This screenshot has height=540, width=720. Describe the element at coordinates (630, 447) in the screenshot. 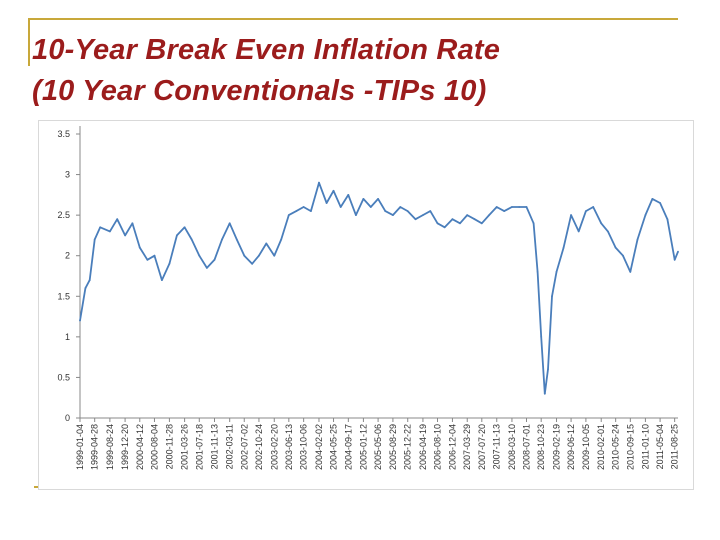

I see `x-tick-label: 2010-09-15` at that location.